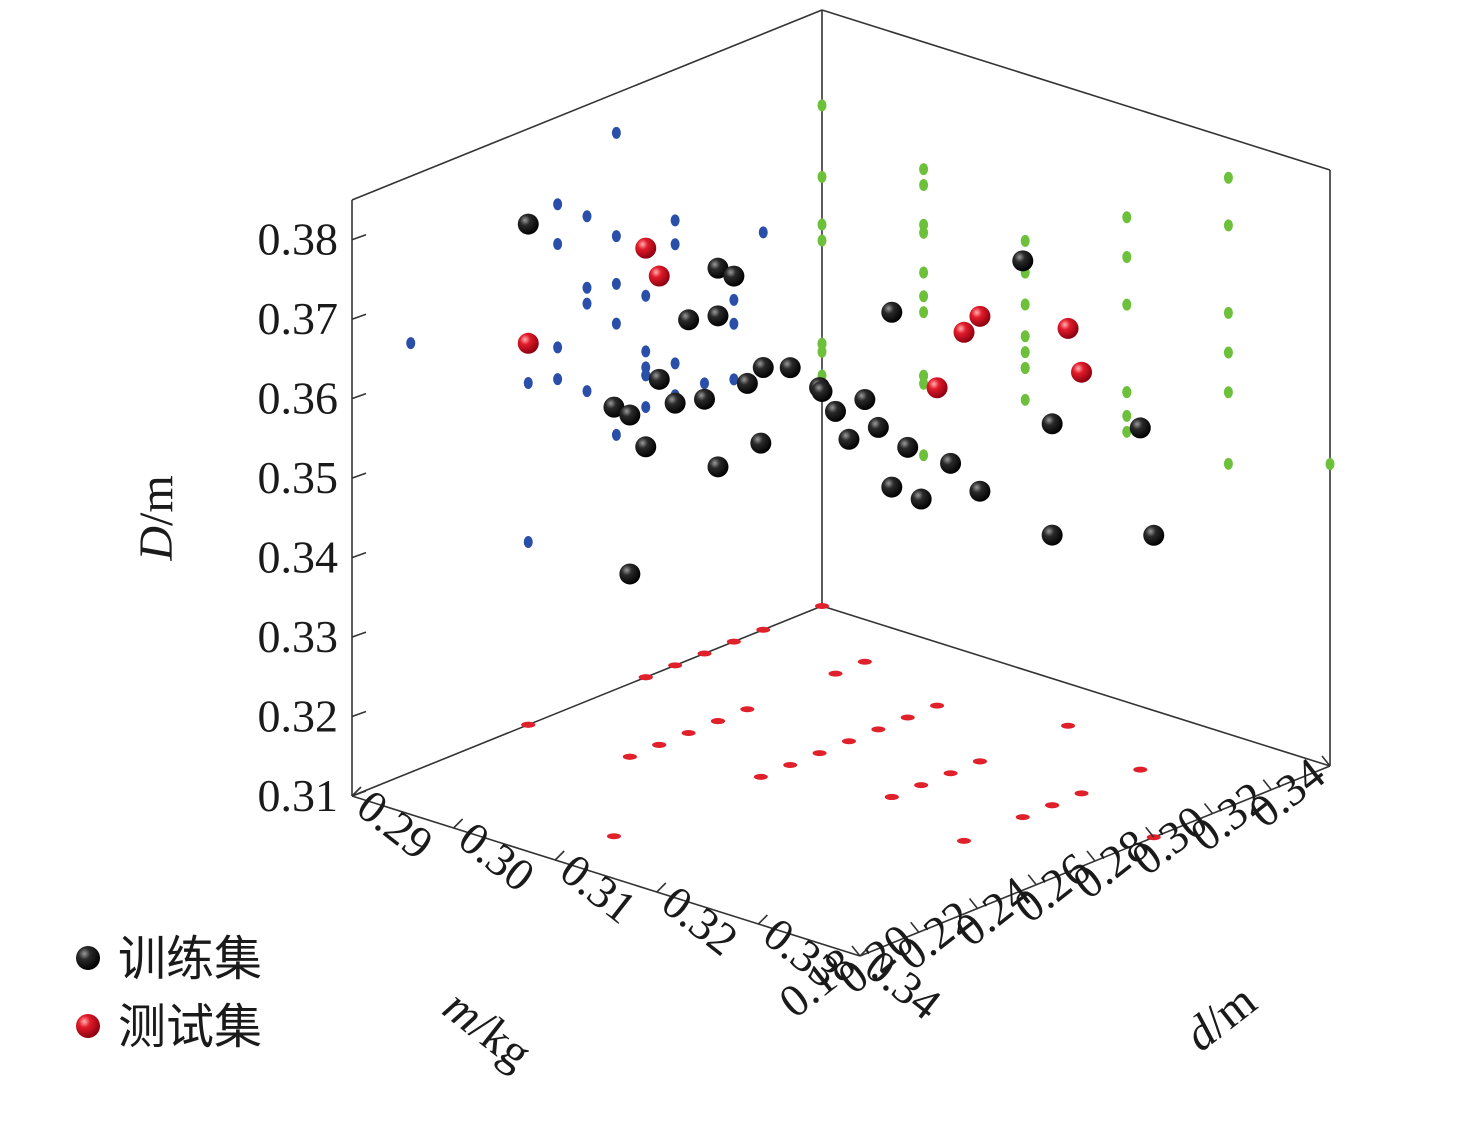  I want to click on m-D-wall-projection, so click(616, 337).